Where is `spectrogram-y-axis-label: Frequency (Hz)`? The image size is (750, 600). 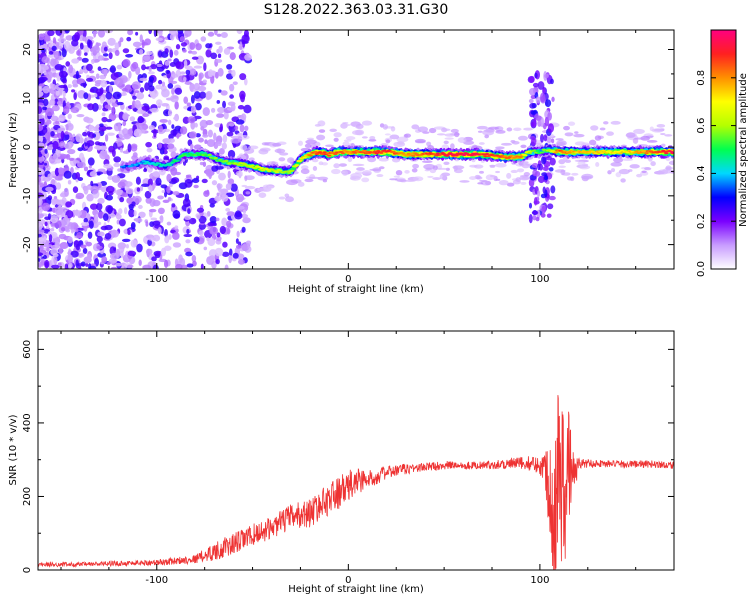
spectrogram-y-axis-label: Frequency (Hz) is located at coordinates (13, 150).